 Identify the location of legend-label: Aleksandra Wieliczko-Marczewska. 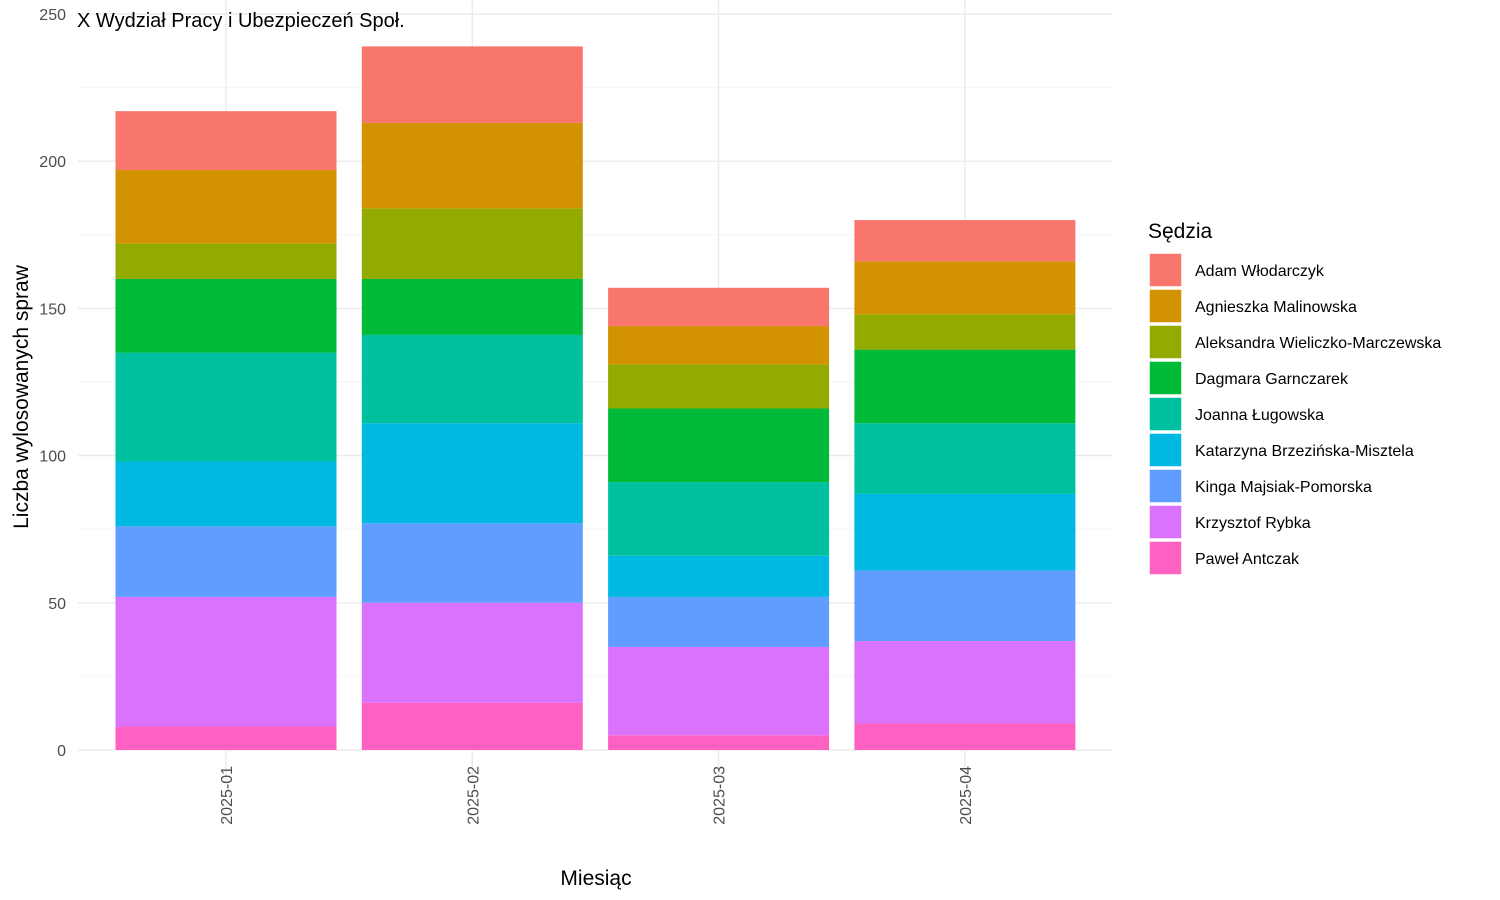
(1318, 343).